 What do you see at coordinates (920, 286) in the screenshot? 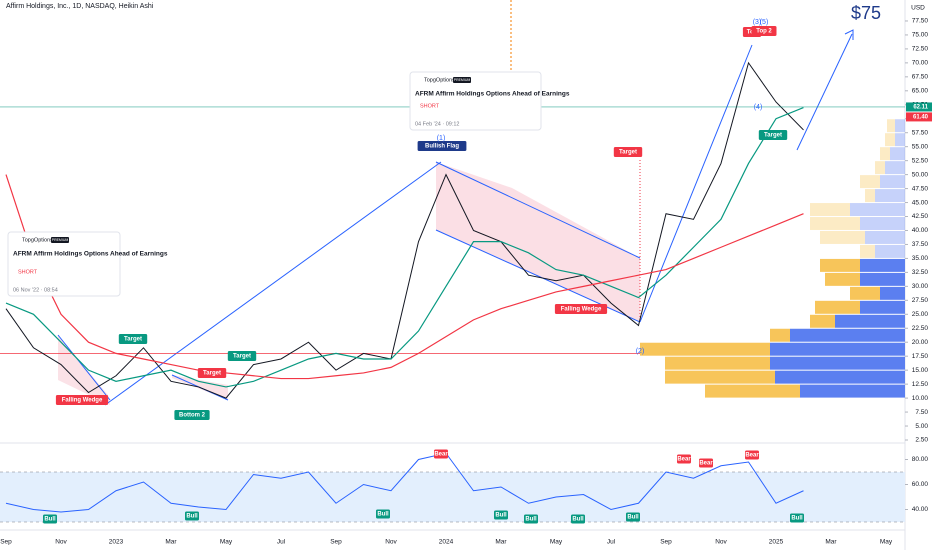
I see `y-tick-label: 30.00` at bounding box center [920, 286].